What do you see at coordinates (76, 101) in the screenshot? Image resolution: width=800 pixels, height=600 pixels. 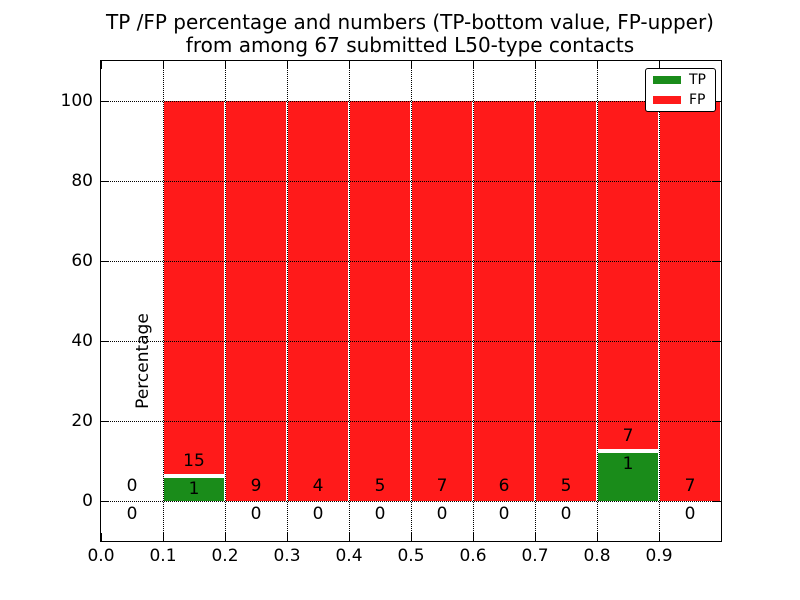 I see `y-tick-label: 100` at bounding box center [76, 101].